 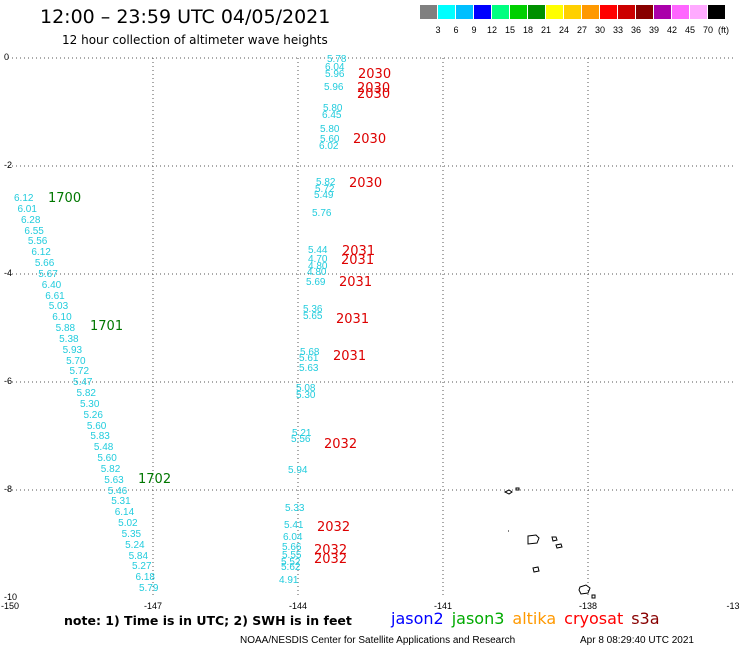 What do you see at coordinates (527, 30) in the screenshot?
I see `scale-label: 18` at bounding box center [527, 30].